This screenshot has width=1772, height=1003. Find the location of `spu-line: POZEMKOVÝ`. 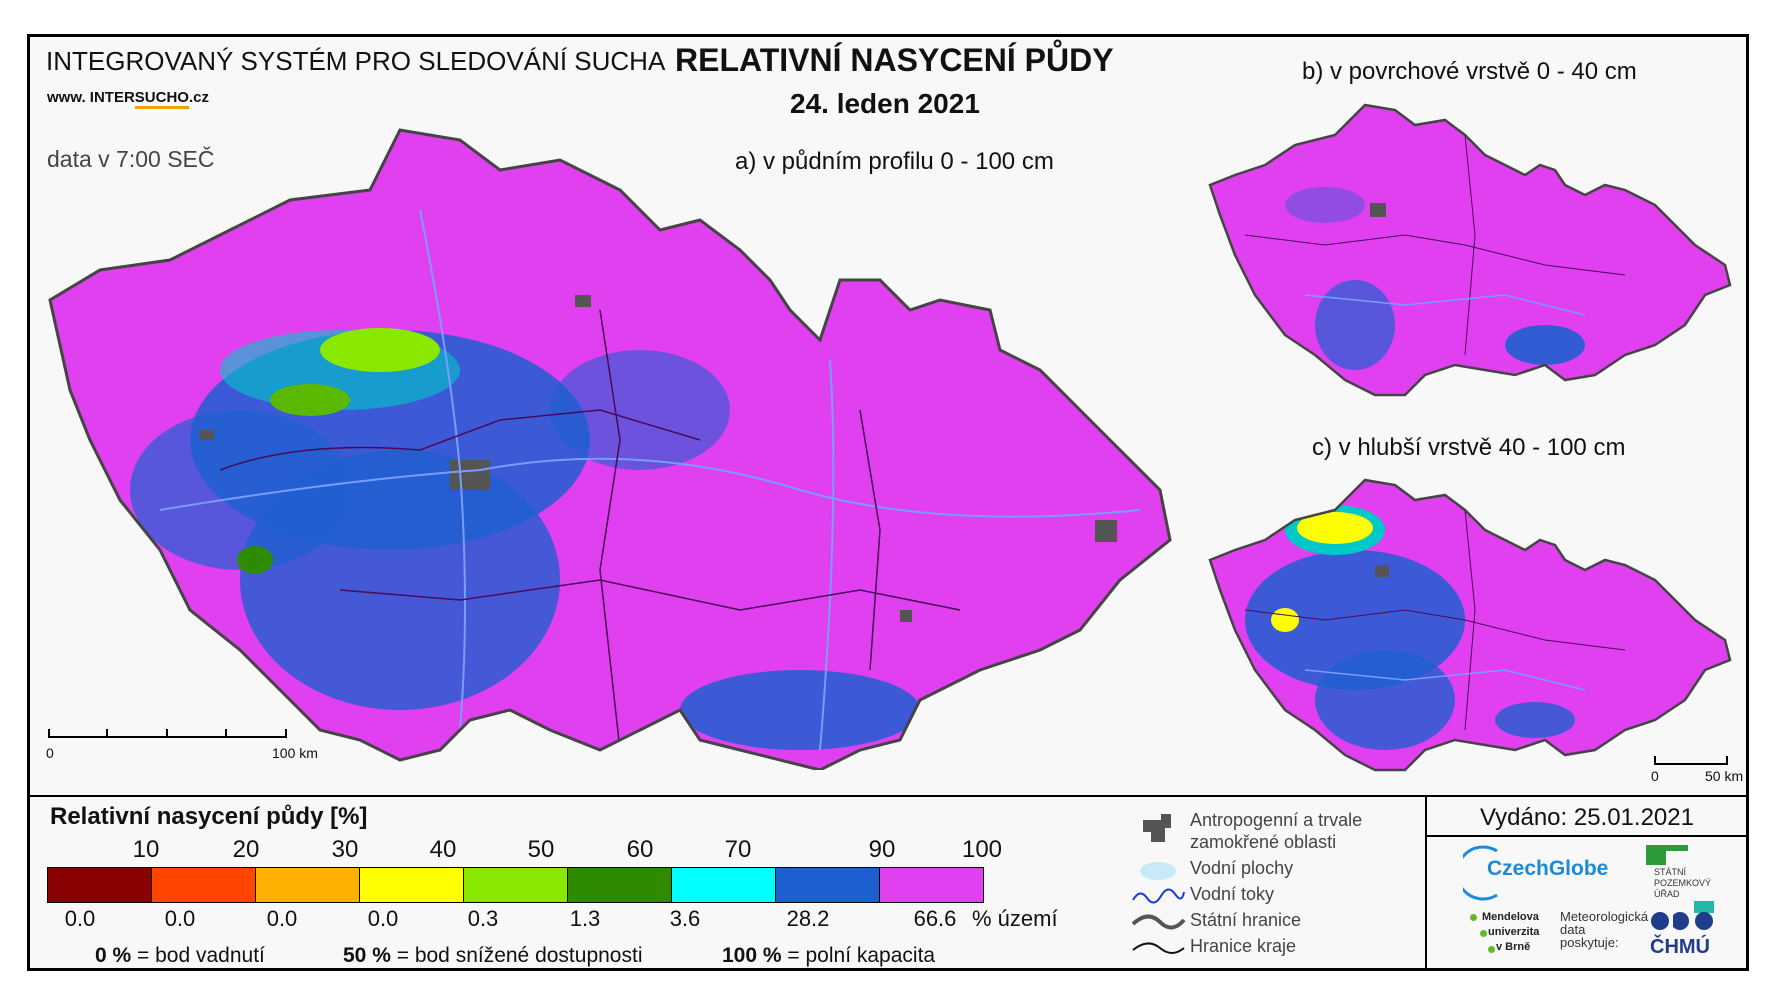

spu-line: POZEMKOVÝ is located at coordinates (1683, 883).